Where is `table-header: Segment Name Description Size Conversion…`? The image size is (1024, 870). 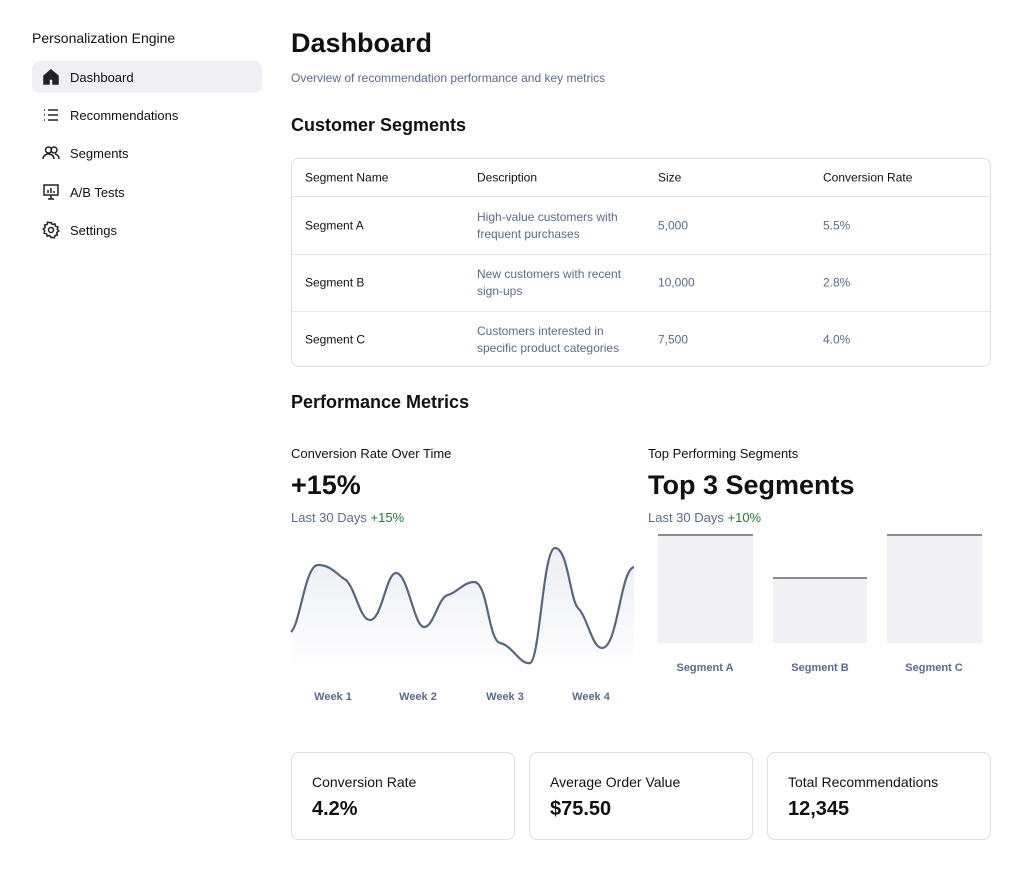 table-header: Segment Name Description Size Conversion… is located at coordinates (641, 177).